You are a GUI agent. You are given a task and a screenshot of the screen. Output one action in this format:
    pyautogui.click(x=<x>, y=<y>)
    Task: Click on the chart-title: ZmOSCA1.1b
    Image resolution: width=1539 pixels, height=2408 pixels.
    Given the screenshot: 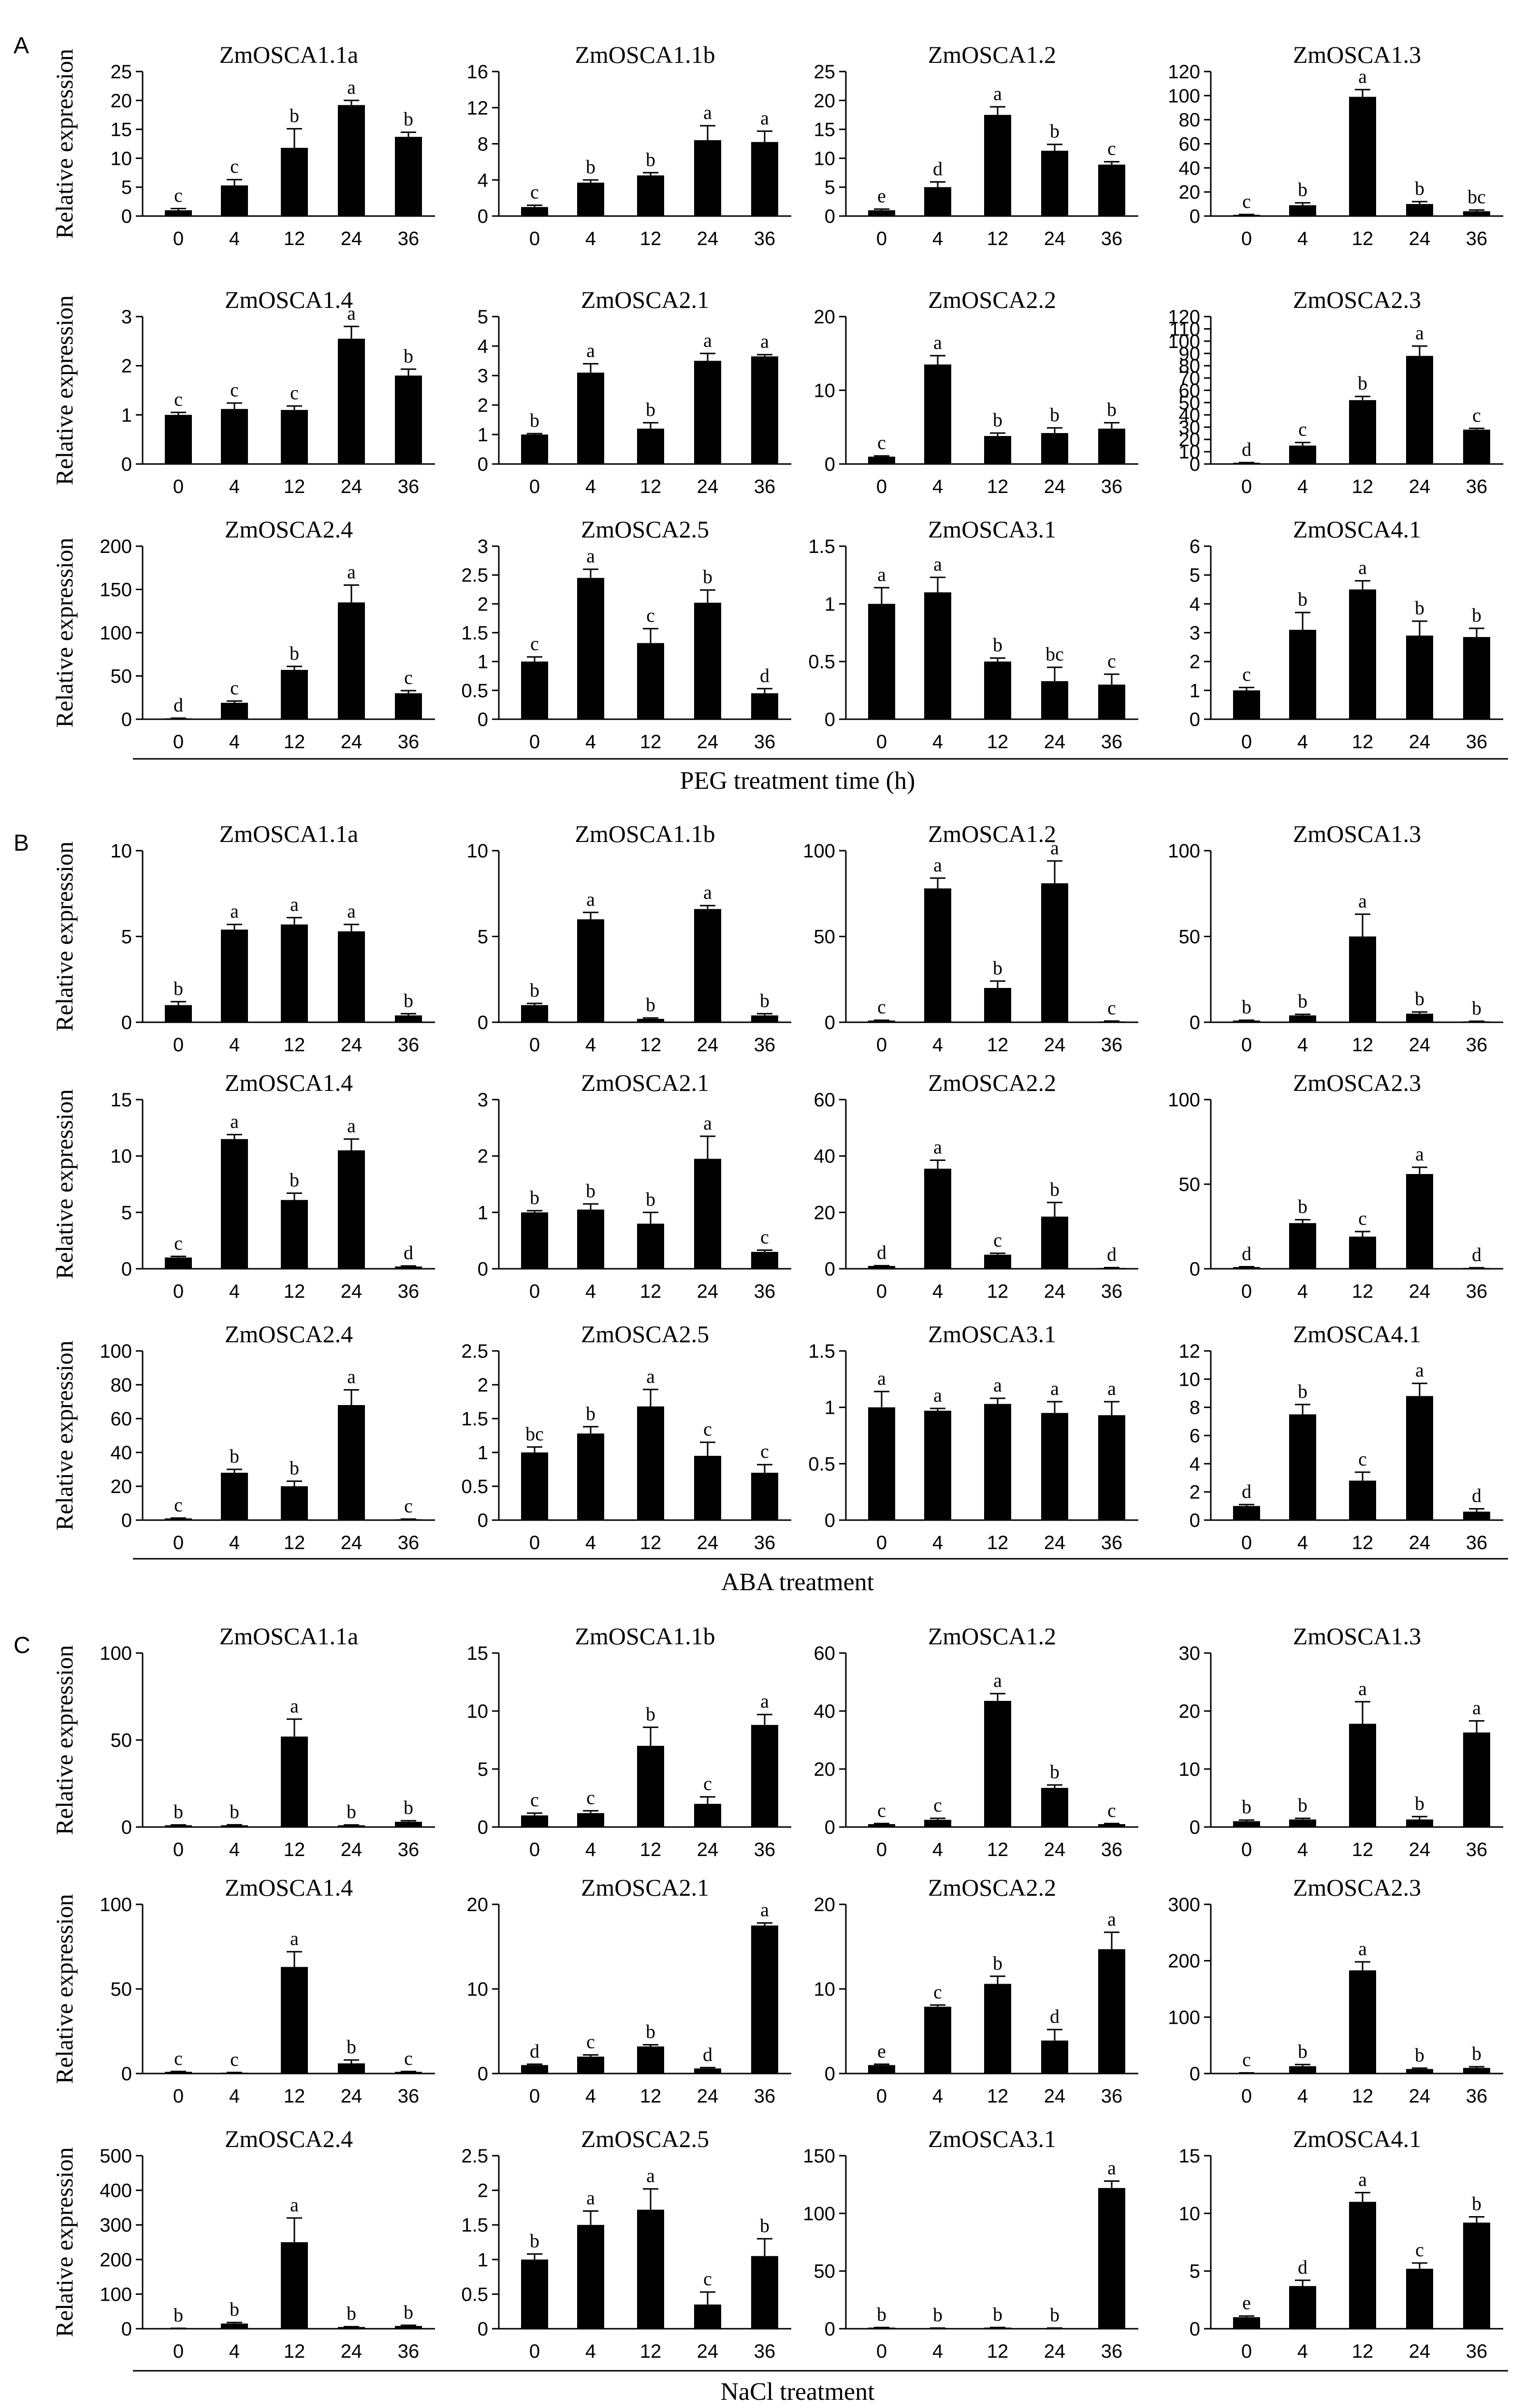 What is the action you would take?
    pyautogui.click(x=645, y=1636)
    